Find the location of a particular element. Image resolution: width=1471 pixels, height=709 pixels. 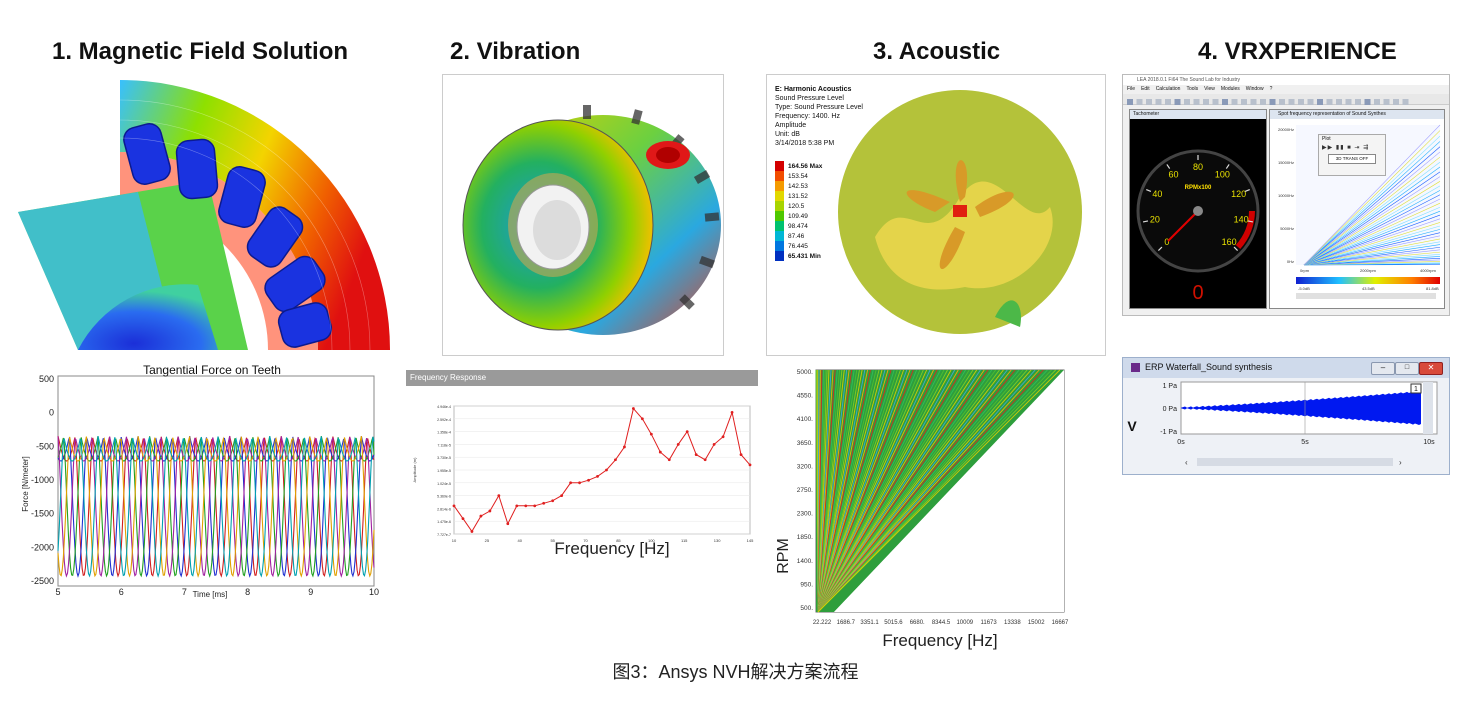

menu-item: ? is located at coordinates (1271, 89).